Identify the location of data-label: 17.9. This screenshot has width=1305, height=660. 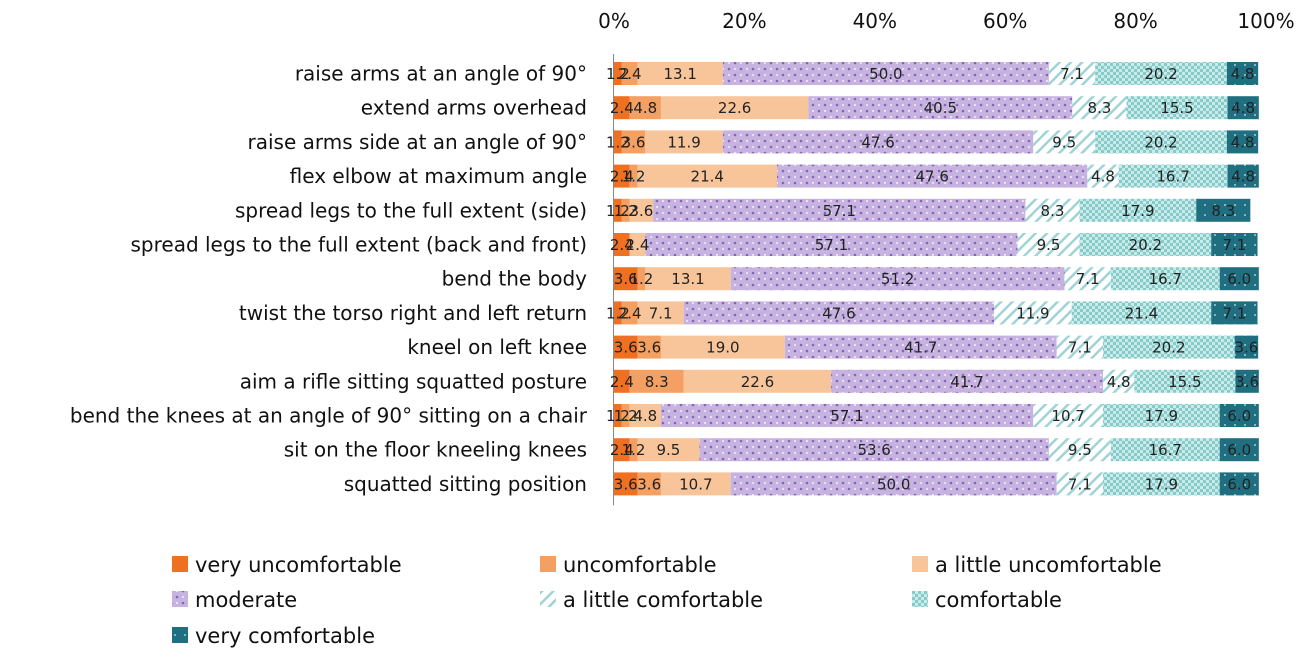
(1137, 211).